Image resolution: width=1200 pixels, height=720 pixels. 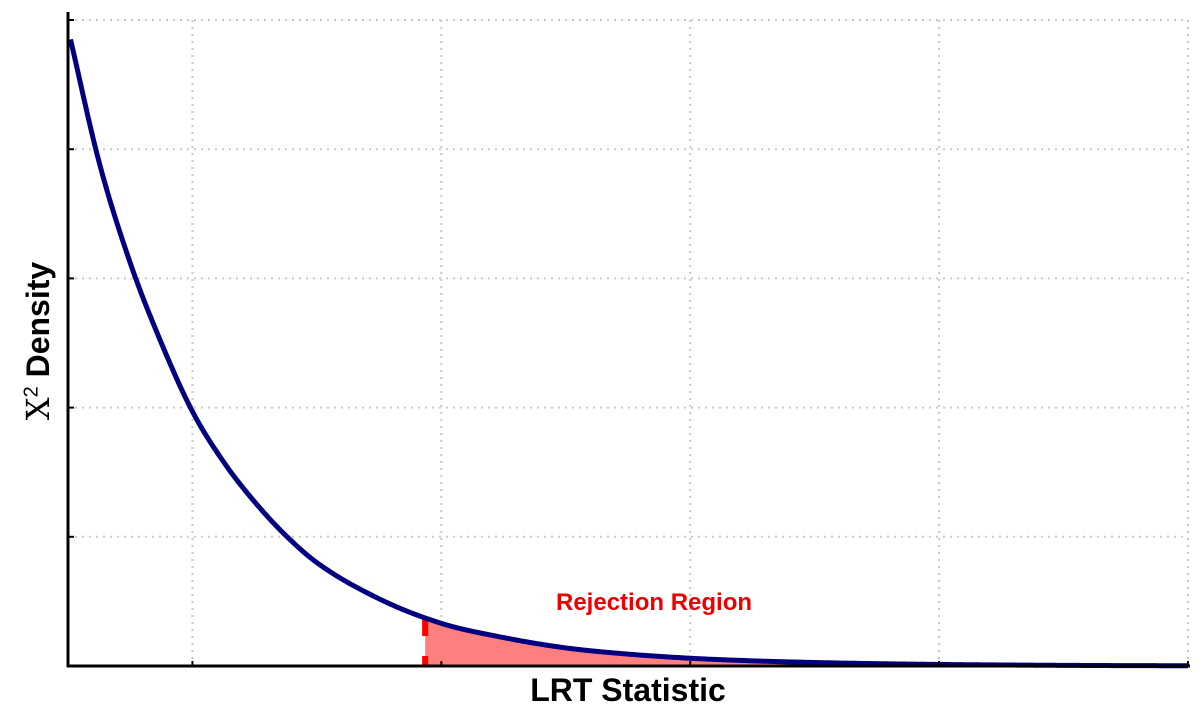 I want to click on y-axis-label-superscript: 2, so click(x=31, y=392).